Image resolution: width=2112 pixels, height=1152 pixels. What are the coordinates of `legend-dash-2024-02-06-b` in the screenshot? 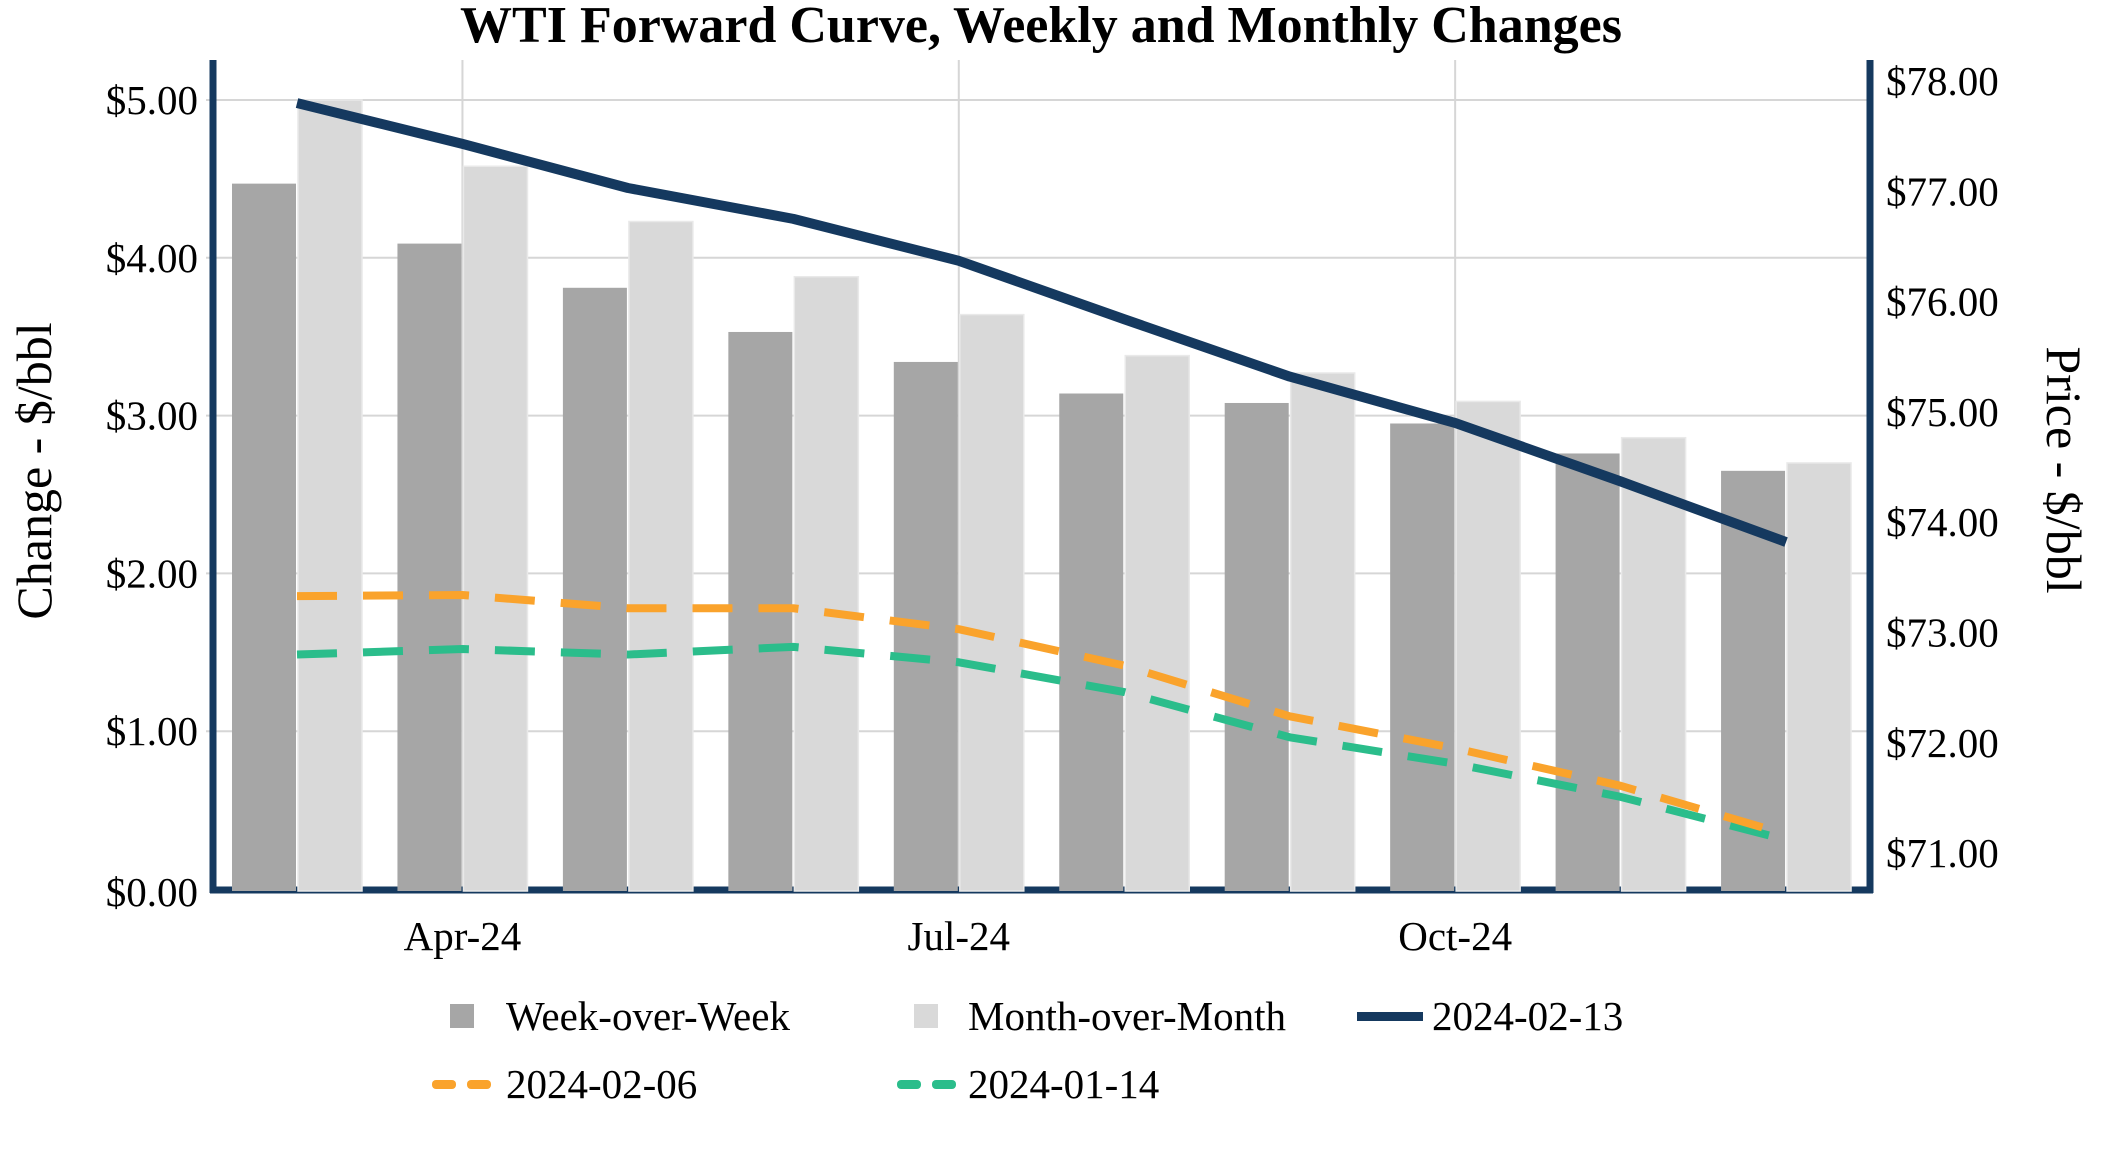 It's located at (479, 1084).